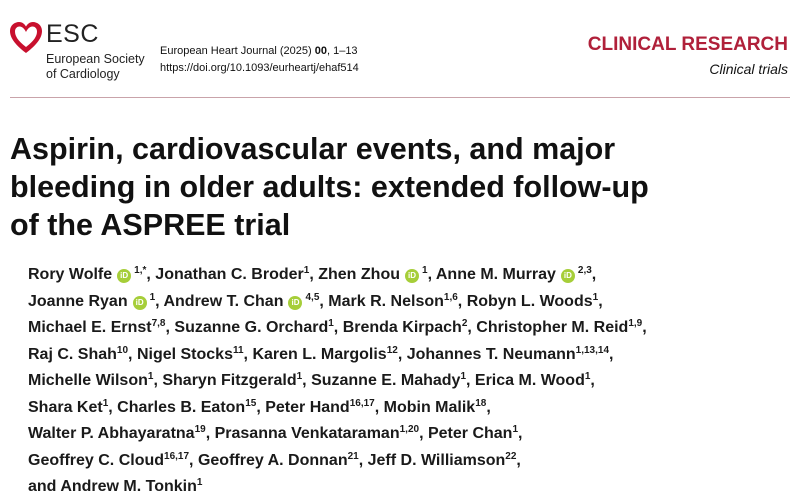 The height and width of the screenshot is (500, 800). What do you see at coordinates (748, 69) in the screenshot?
I see `subsection: Clinical trials` at bounding box center [748, 69].